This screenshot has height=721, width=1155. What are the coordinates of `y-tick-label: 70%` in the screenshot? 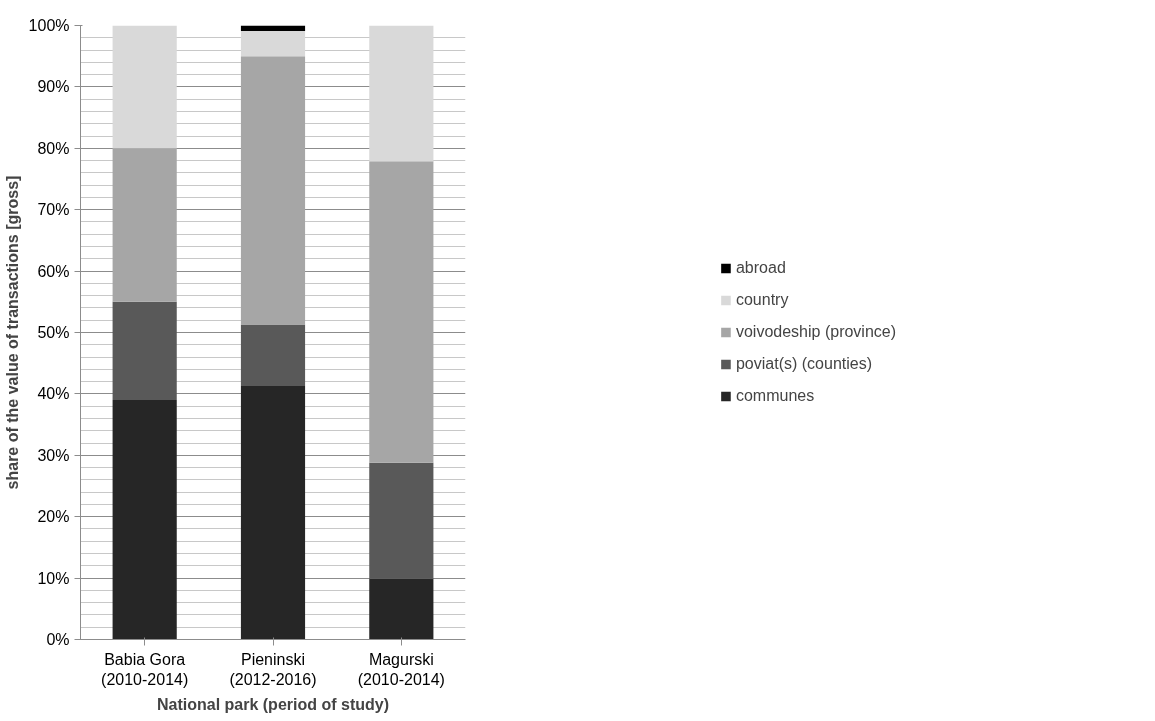 It's located at (53, 210).